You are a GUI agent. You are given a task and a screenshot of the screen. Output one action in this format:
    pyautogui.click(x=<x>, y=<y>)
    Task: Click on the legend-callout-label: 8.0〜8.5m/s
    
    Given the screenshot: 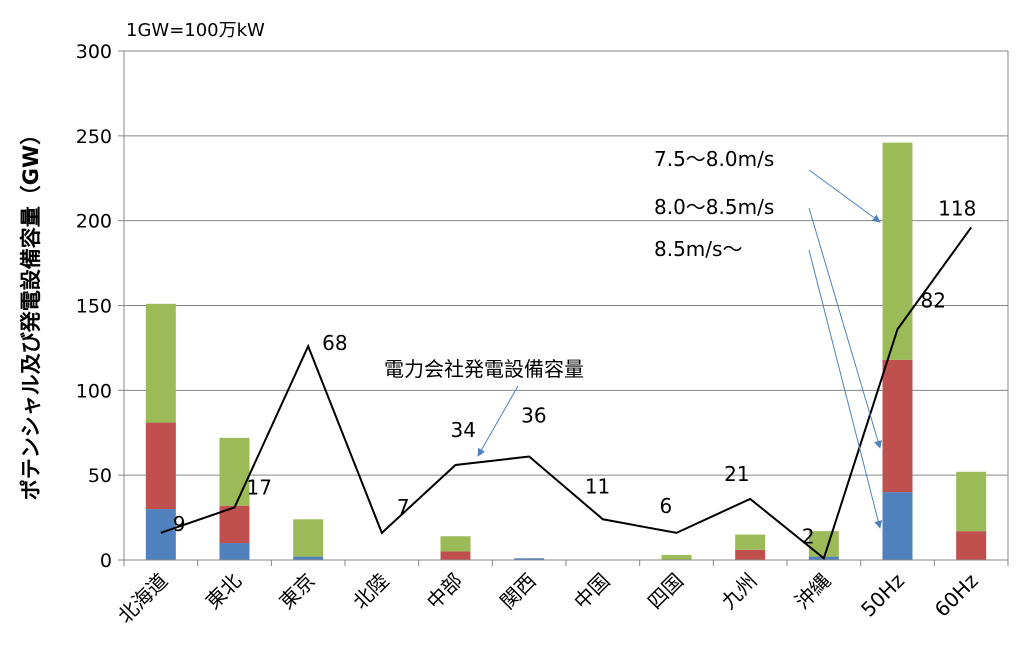 What is the action you would take?
    pyautogui.click(x=714, y=207)
    